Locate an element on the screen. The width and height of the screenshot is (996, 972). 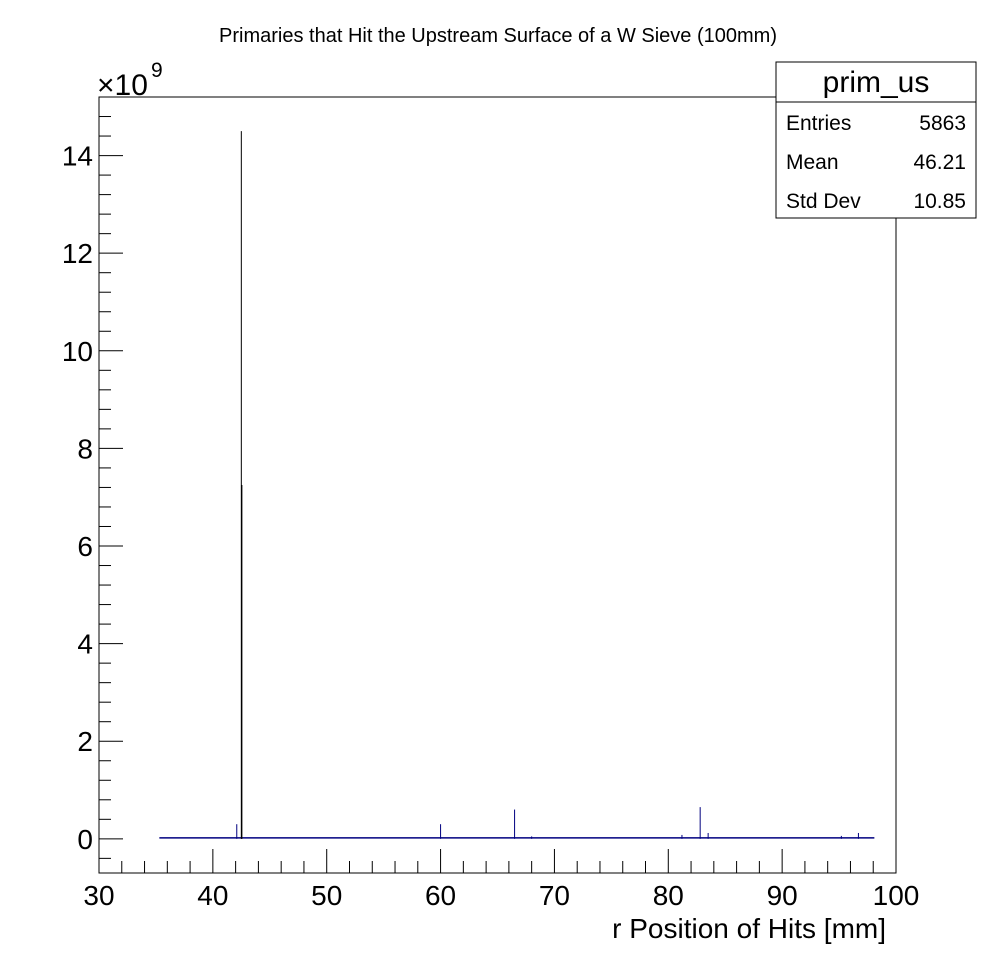
y-tick-label: 12 is located at coordinates (77, 253).